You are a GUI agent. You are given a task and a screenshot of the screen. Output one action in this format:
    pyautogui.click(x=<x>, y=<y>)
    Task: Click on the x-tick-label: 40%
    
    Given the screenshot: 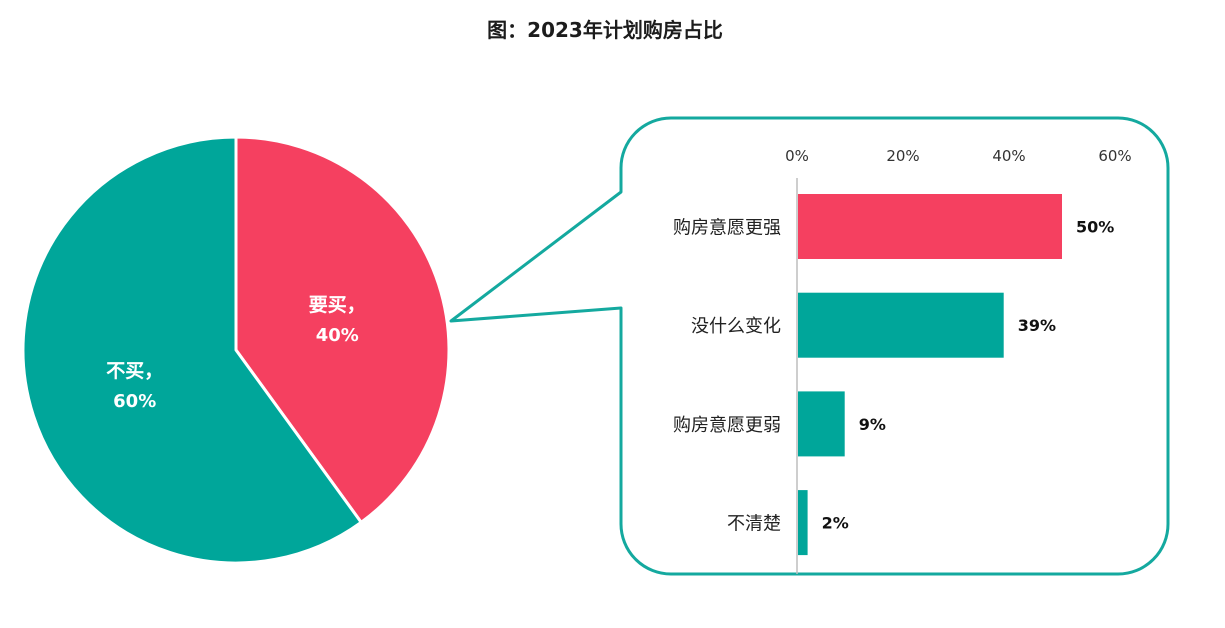 What is the action you would take?
    pyautogui.click(x=1008, y=156)
    